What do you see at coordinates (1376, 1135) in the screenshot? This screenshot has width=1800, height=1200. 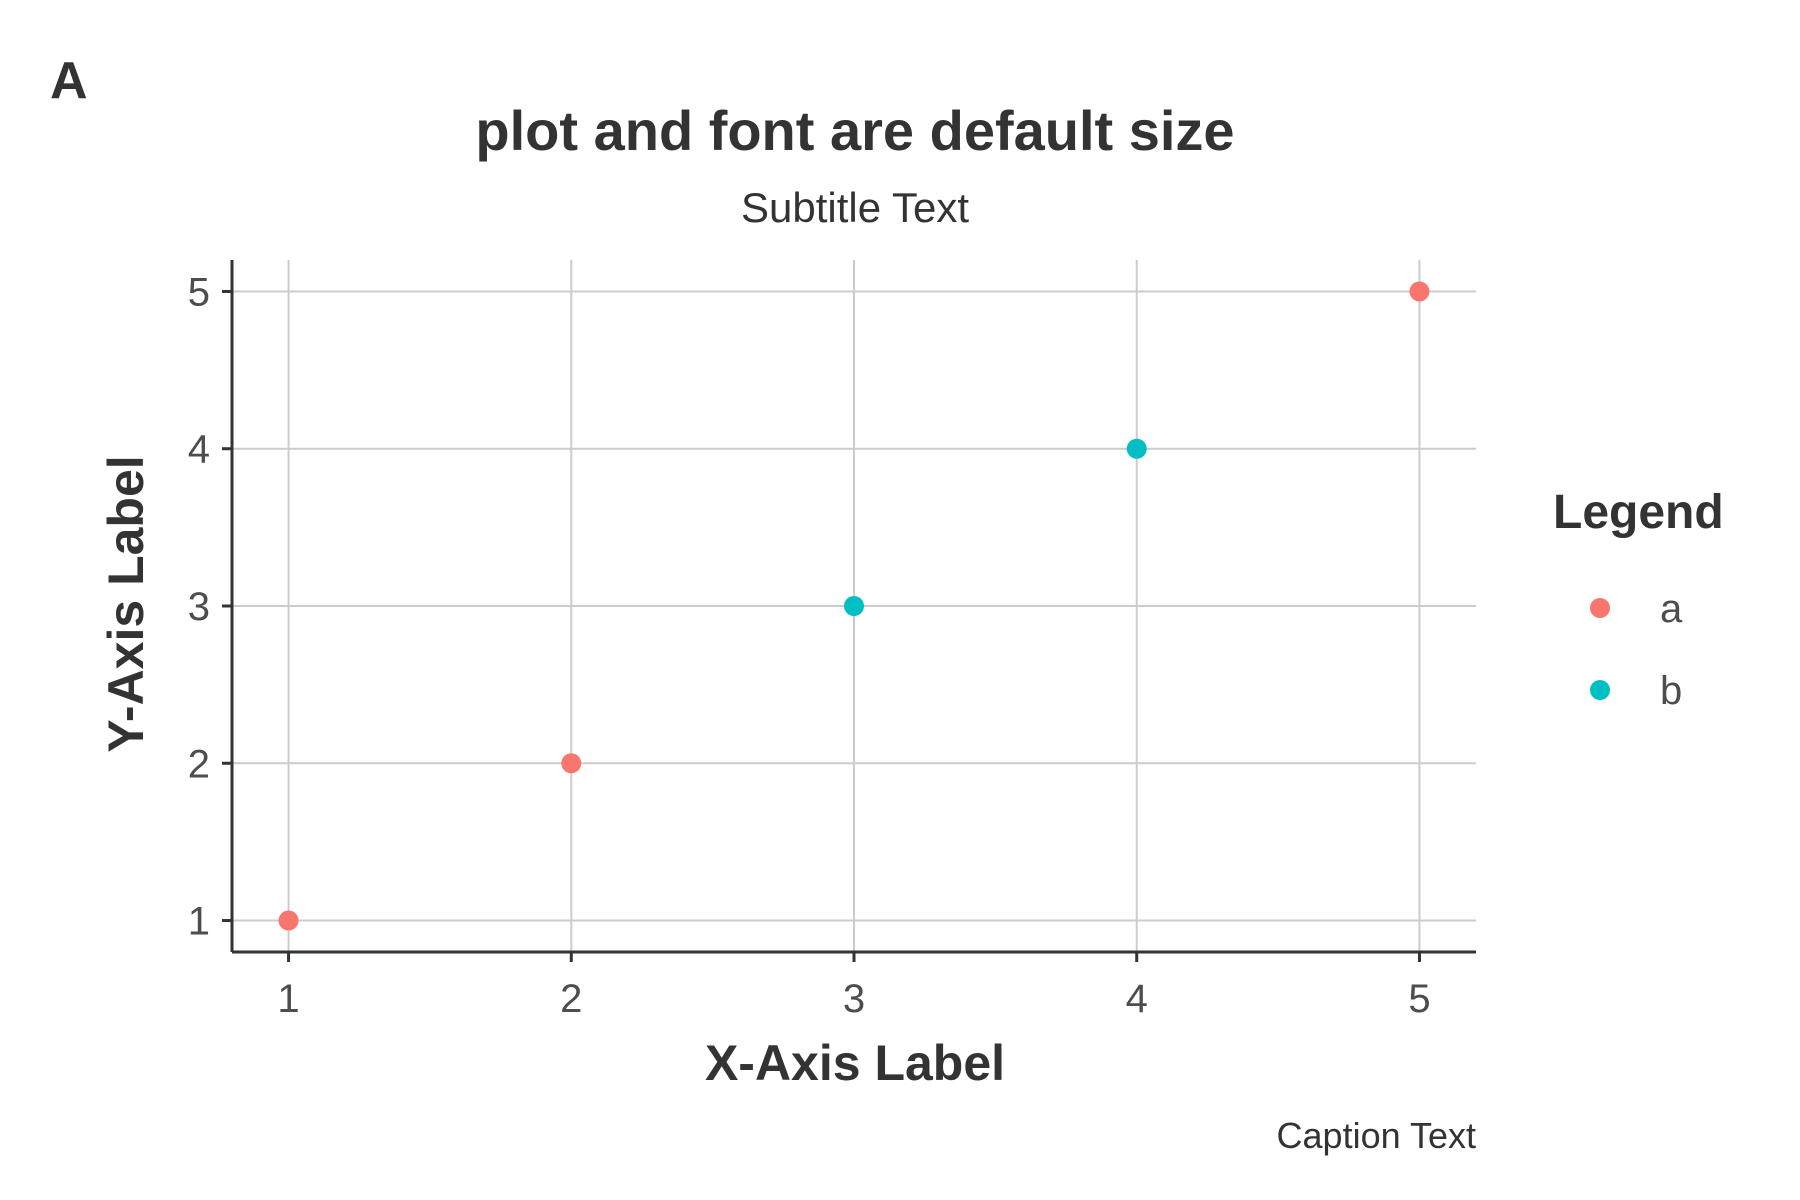 I see `chart-caption: Caption Text` at bounding box center [1376, 1135].